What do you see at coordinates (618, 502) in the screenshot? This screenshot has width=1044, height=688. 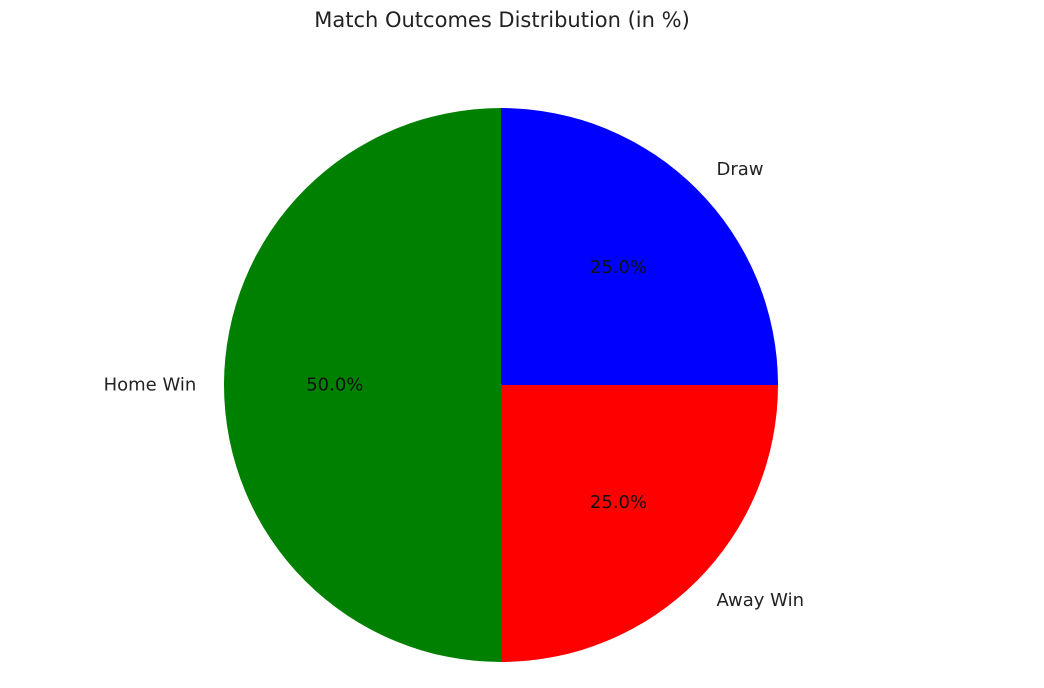 I see `slice-percent-away-win: 25.0%` at bounding box center [618, 502].